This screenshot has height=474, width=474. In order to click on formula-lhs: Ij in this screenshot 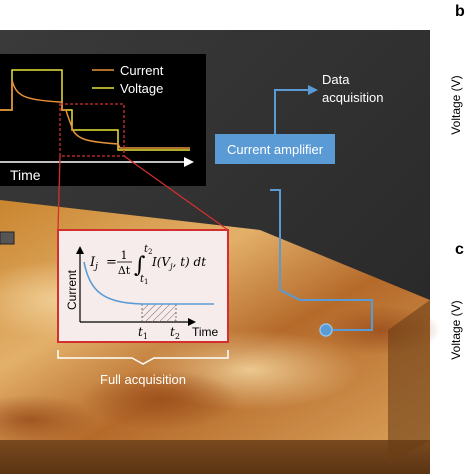, I will do `click(93, 263)`.